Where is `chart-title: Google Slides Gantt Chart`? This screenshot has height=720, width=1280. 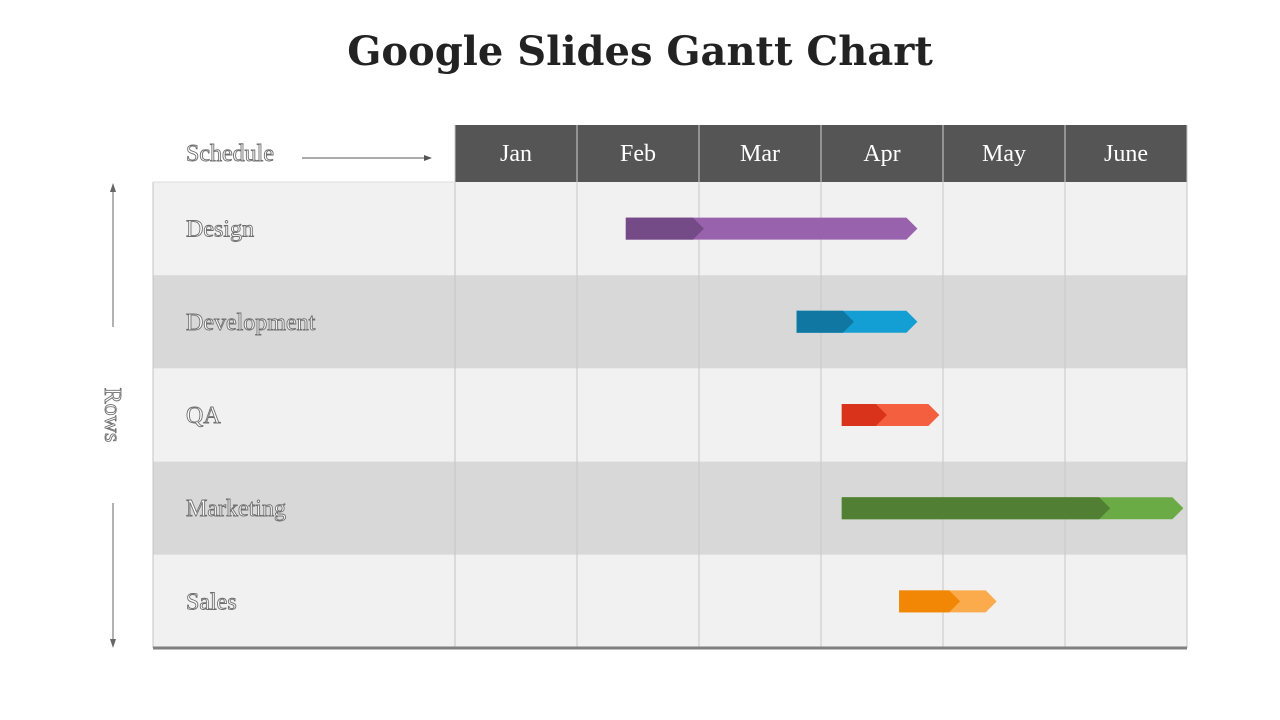
chart-title: Google Slides Gantt Chart is located at coordinates (640, 51).